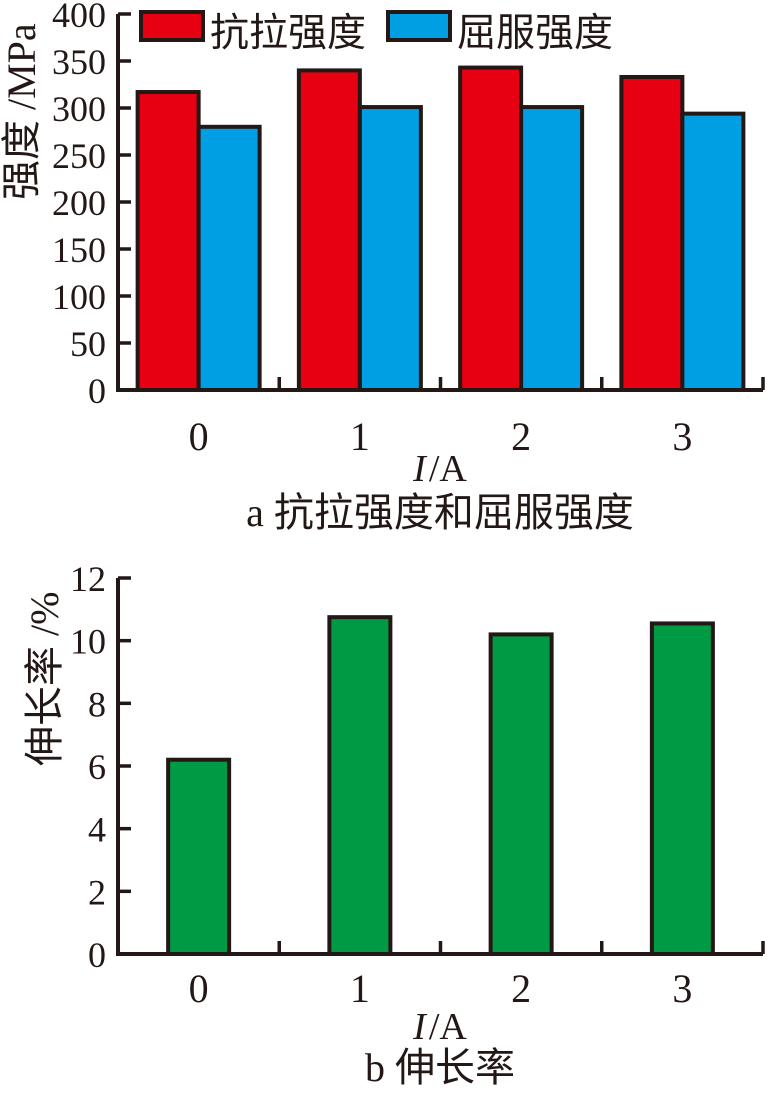 This screenshot has height=1096, width=767. Describe the element at coordinates (88, 642) in the screenshot. I see `y-tick-label: 10` at that location.